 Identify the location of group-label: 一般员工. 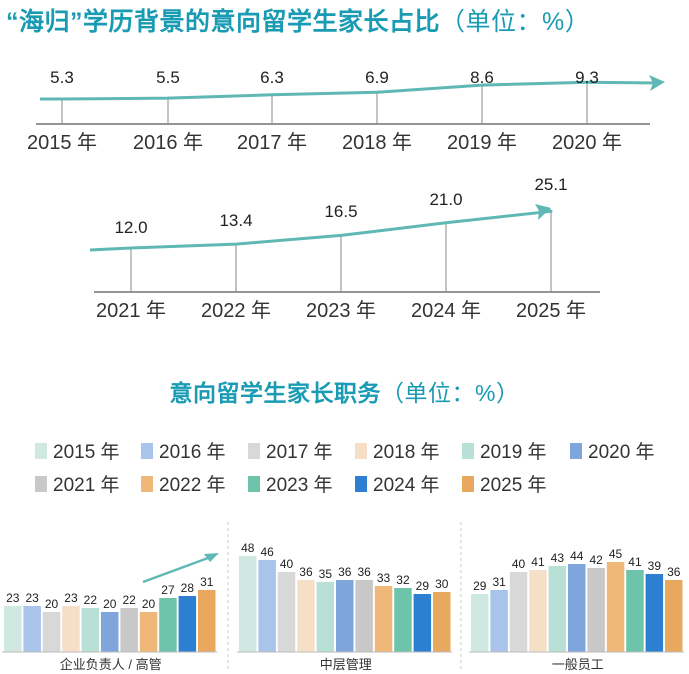
(578, 664).